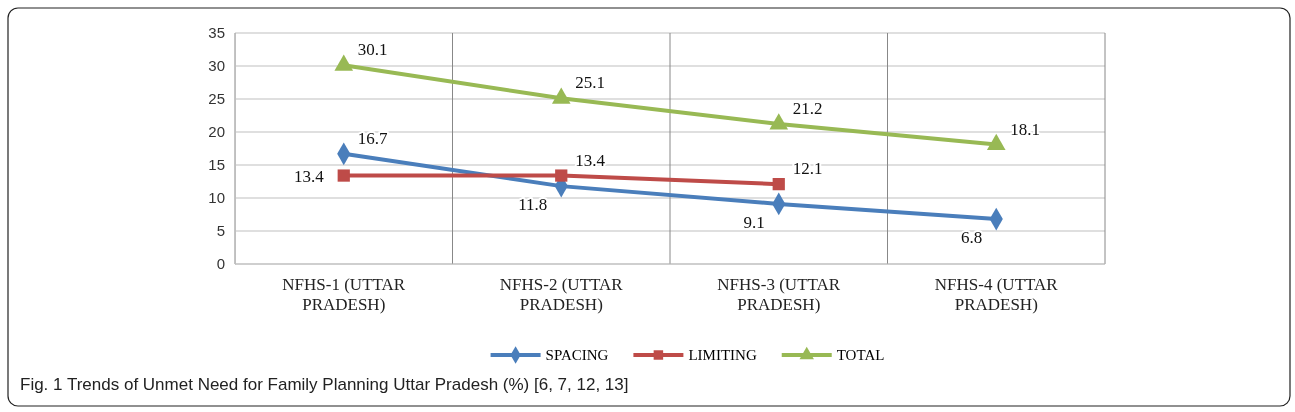 This screenshot has height=412, width=1295. What do you see at coordinates (533, 205) in the screenshot?
I see `data-label: 11.8` at bounding box center [533, 205].